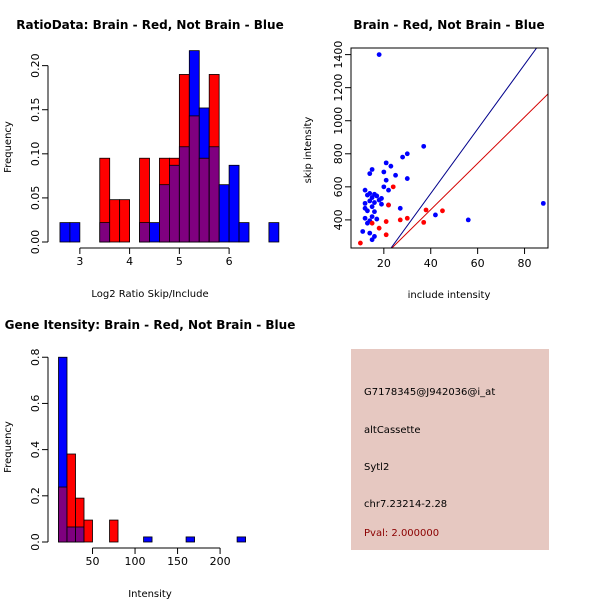 This screenshot has height=600, width=600. I want to click on gene-histogram-axes: 0.0 0.2 0.4 0.6 0.8 50 100 150 200, so click(130, 458).